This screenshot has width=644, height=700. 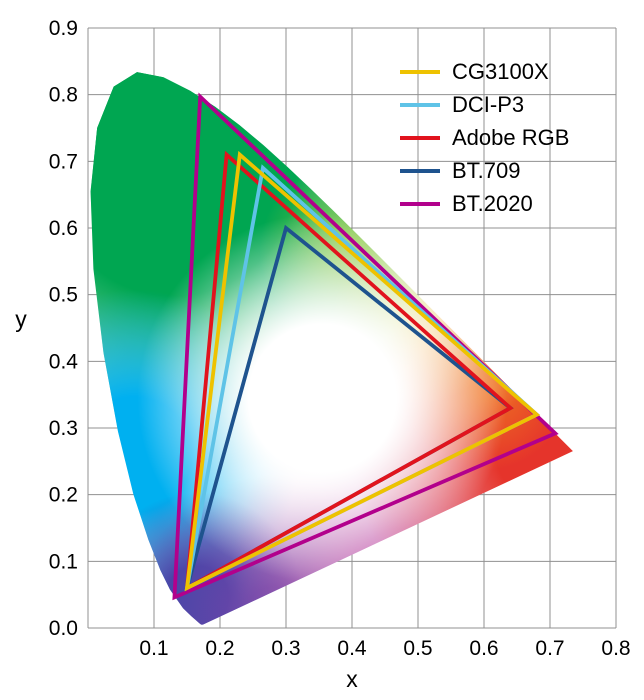 What do you see at coordinates (500, 71) in the screenshot?
I see `legend-label: CG3100X` at bounding box center [500, 71].